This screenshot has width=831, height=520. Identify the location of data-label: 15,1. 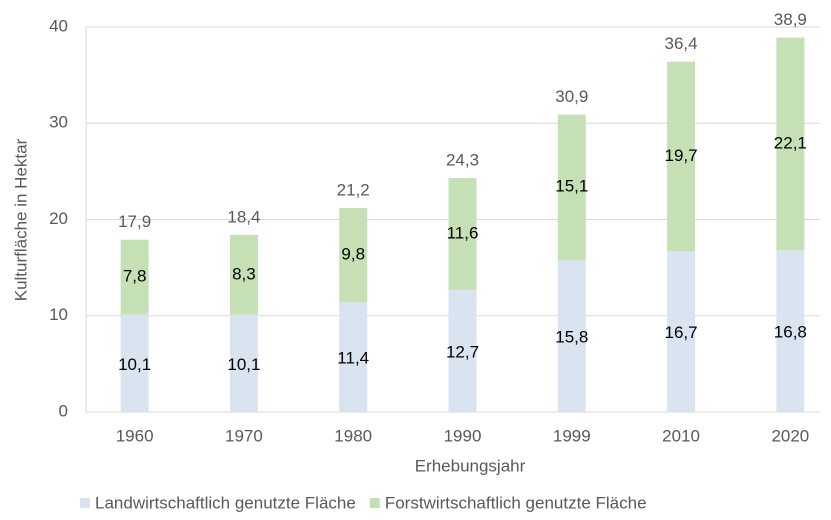
(571, 186).